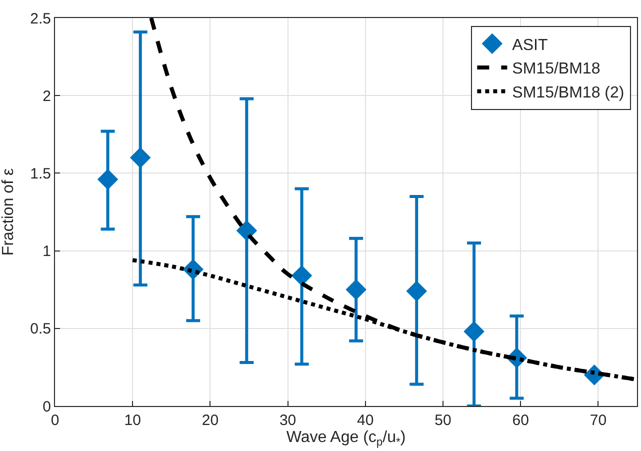 This screenshot has height=451, width=641. What do you see at coordinates (46, 96) in the screenshot?
I see `y-tick-label: 2` at bounding box center [46, 96].